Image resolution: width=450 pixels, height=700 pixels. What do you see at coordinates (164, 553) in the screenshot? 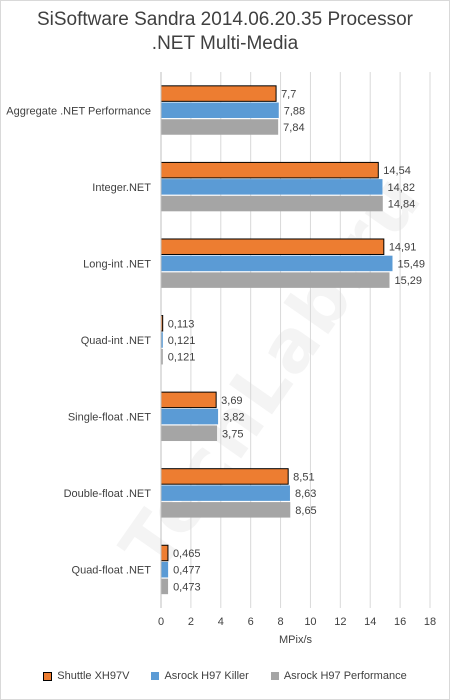
I see `bar-shuttle-xh97v-quad-float-net` at bounding box center [164, 553].